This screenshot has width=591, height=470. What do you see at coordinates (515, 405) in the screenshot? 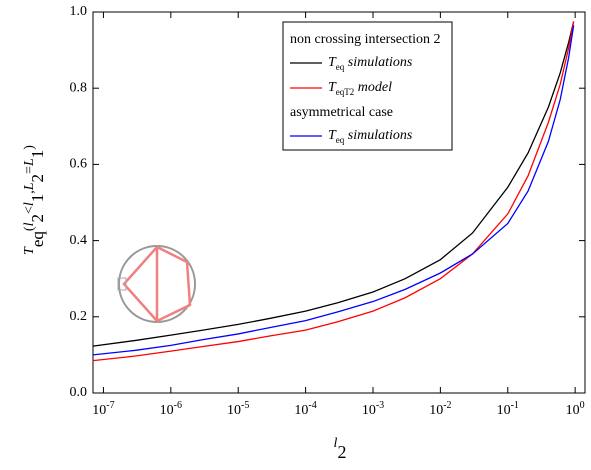
I see `tick-exponent: -1` at bounding box center [515, 405].